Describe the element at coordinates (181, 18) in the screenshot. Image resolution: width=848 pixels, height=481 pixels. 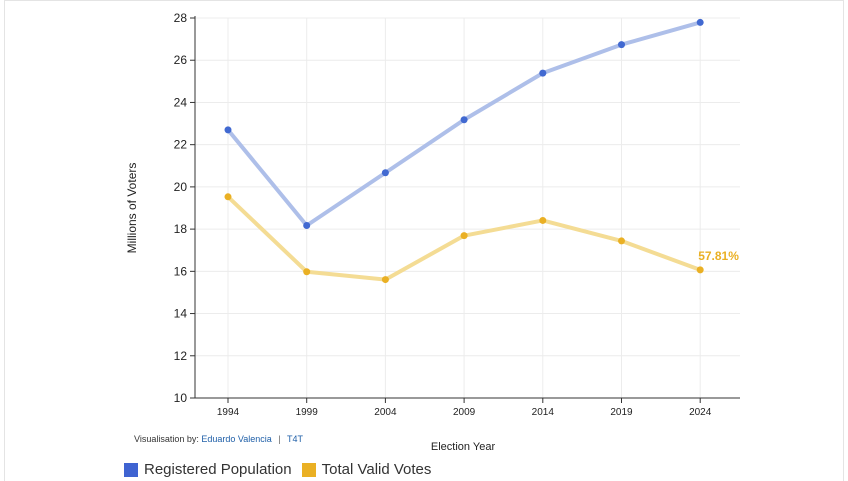
I see `y-tick-label: 28` at that location.